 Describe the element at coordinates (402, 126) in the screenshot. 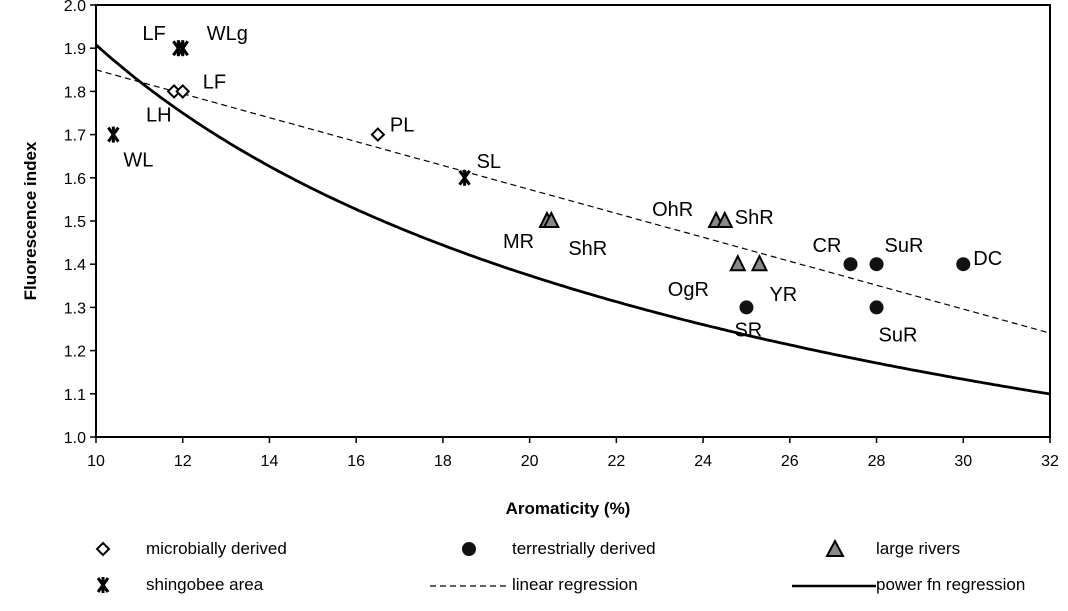

I see `point-label: PL` at that location.